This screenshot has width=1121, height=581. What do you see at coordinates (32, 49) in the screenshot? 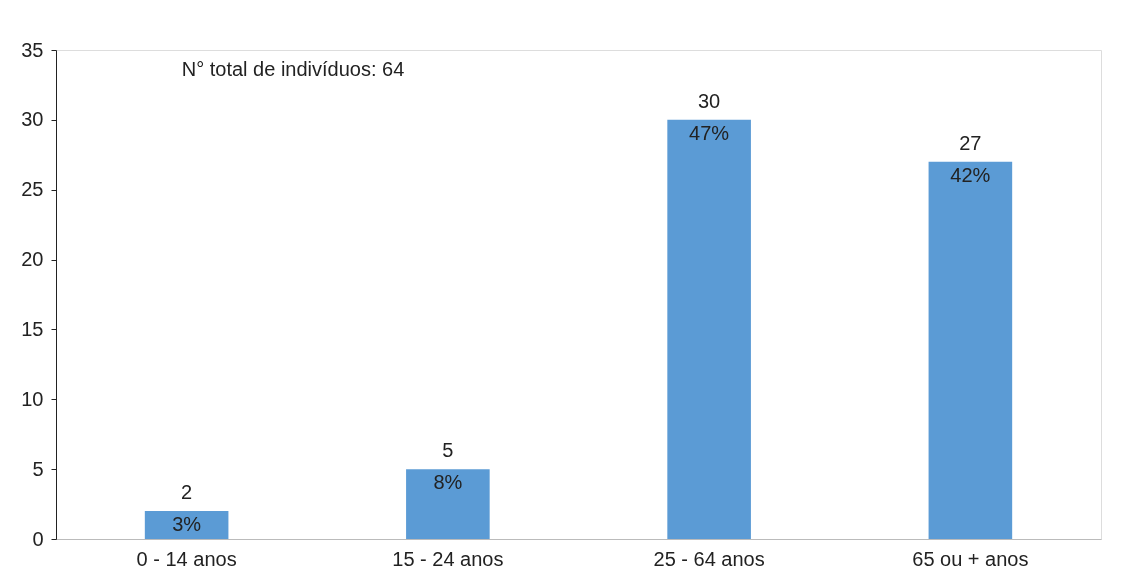
I see `y-tick-label: 35` at bounding box center [32, 49].